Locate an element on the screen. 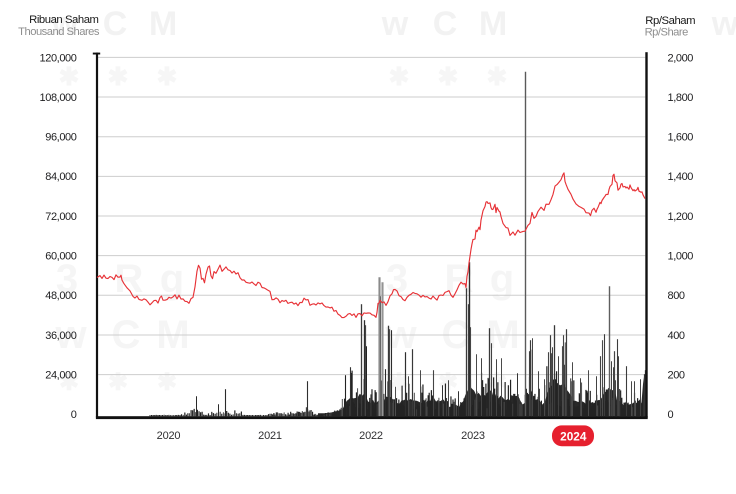 The height and width of the screenshot is (494, 736). svg-text: 1,000 is located at coordinates (681, 257).